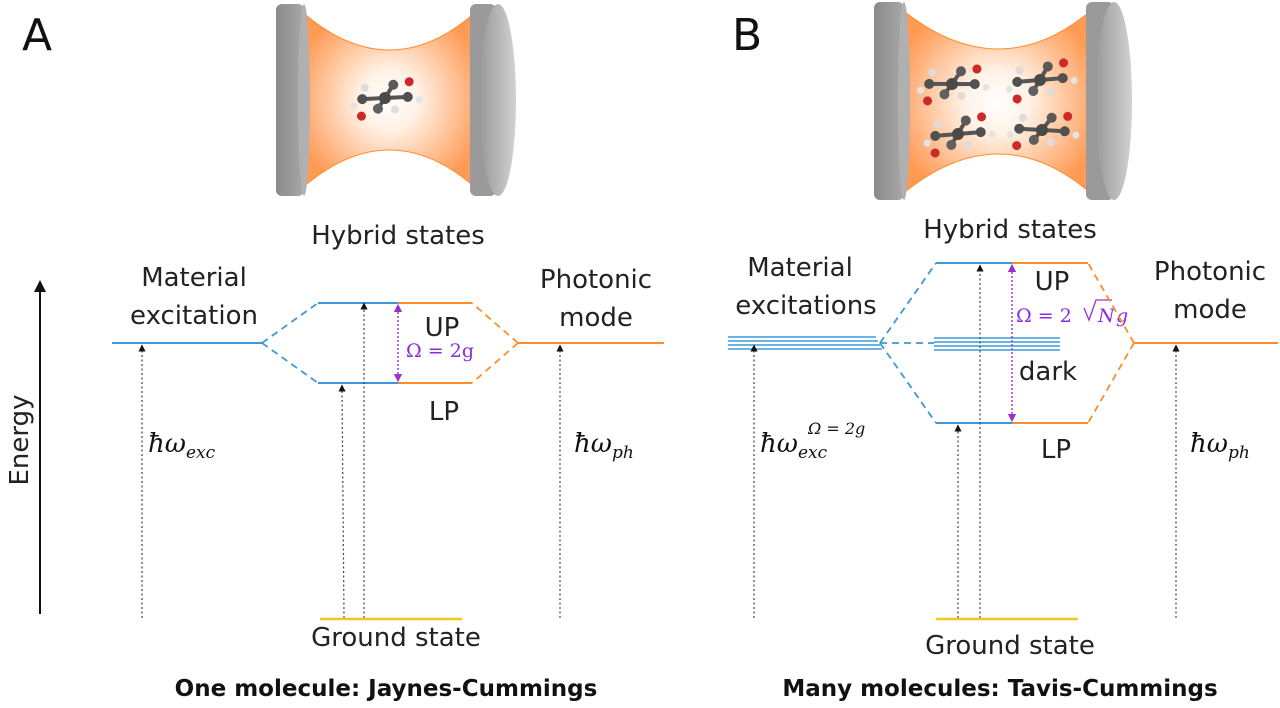  Describe the element at coordinates (908, 383) in the screenshot. I see `panel-b-material-connector-lp` at that location.